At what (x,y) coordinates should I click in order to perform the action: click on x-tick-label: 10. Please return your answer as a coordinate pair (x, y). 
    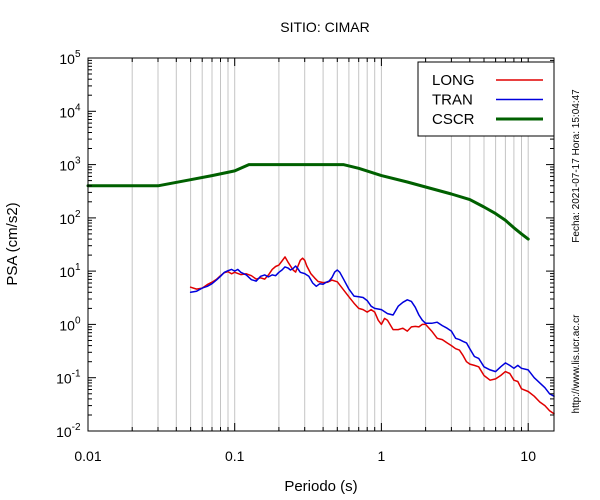
    Looking at the image, I should click on (528, 456).